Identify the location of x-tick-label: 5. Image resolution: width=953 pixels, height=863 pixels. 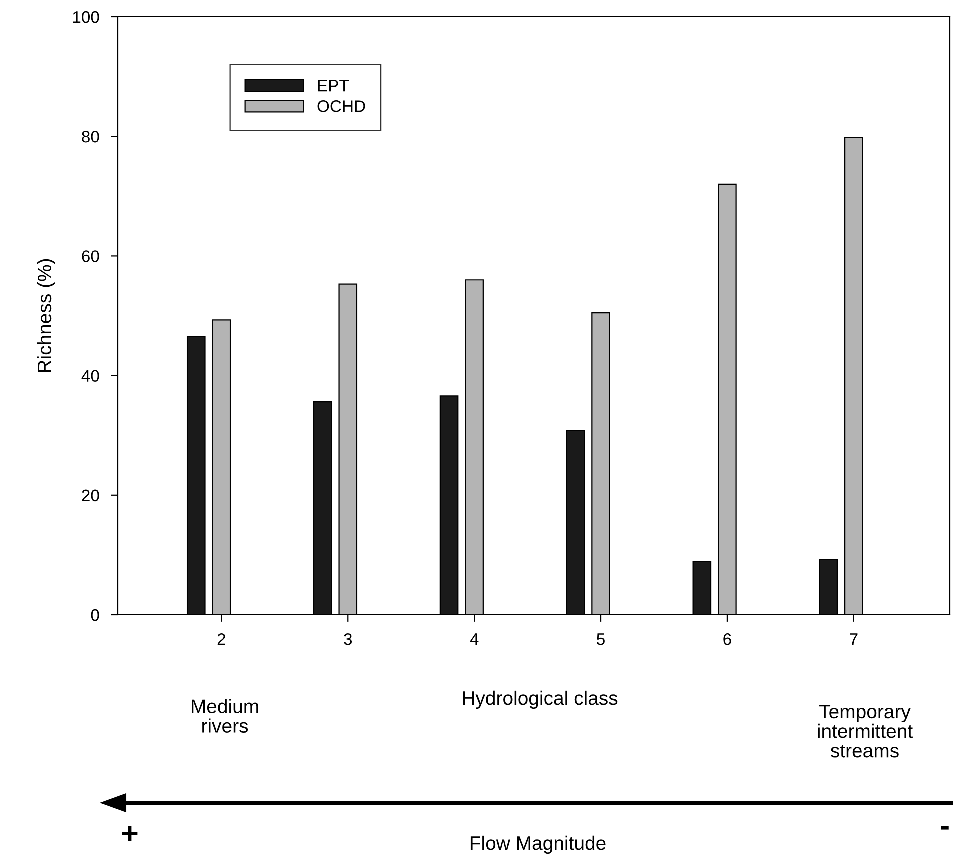
(601, 640).